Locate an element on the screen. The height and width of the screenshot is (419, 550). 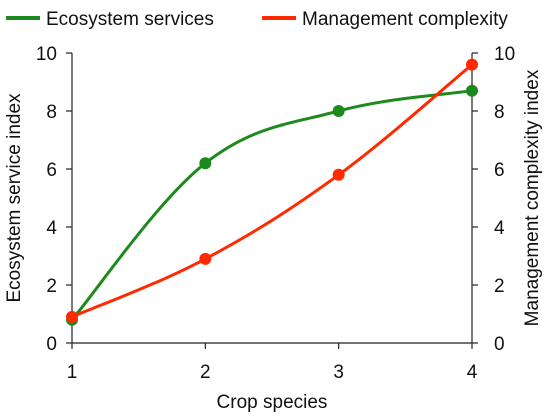
y-left-tick-label: 8 is located at coordinates (51, 112).